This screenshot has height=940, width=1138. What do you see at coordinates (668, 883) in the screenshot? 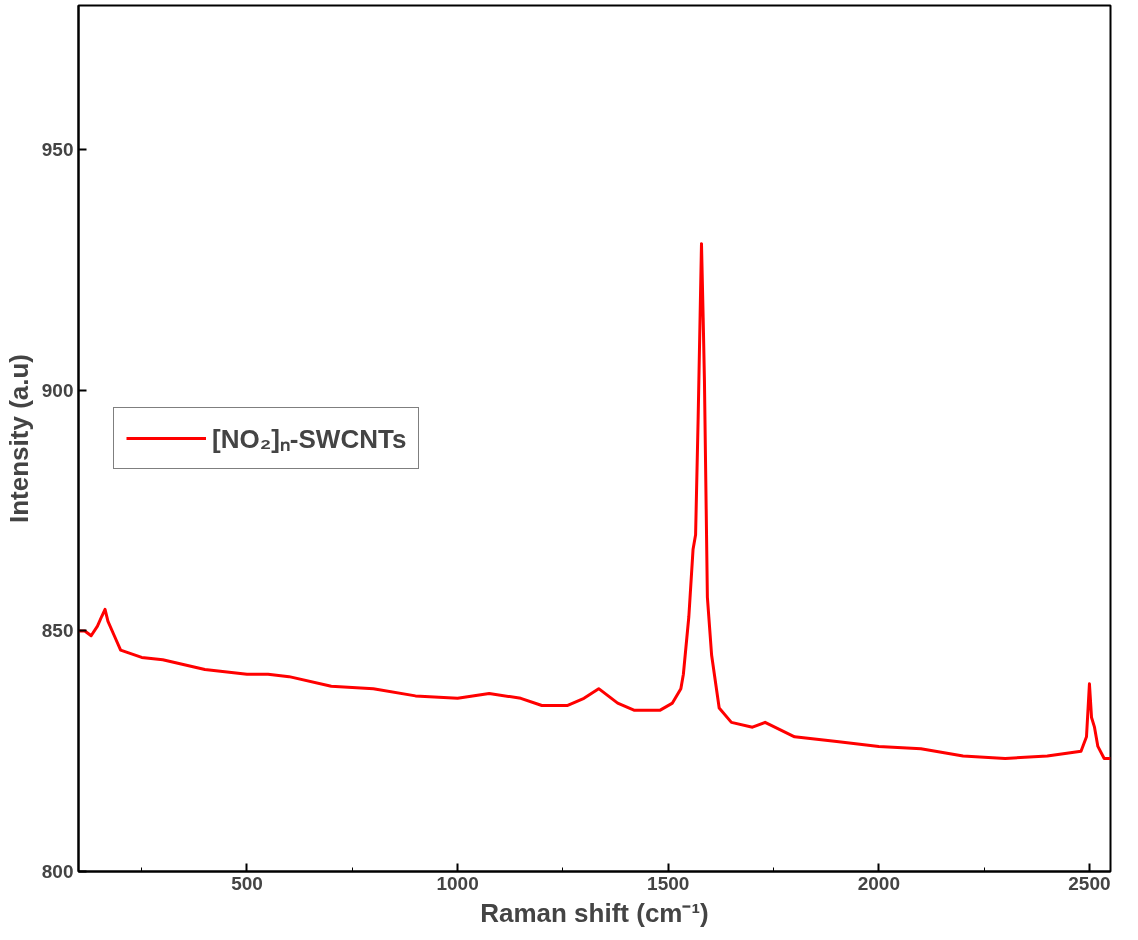
I see `x-tick-label: 1500` at bounding box center [668, 883].